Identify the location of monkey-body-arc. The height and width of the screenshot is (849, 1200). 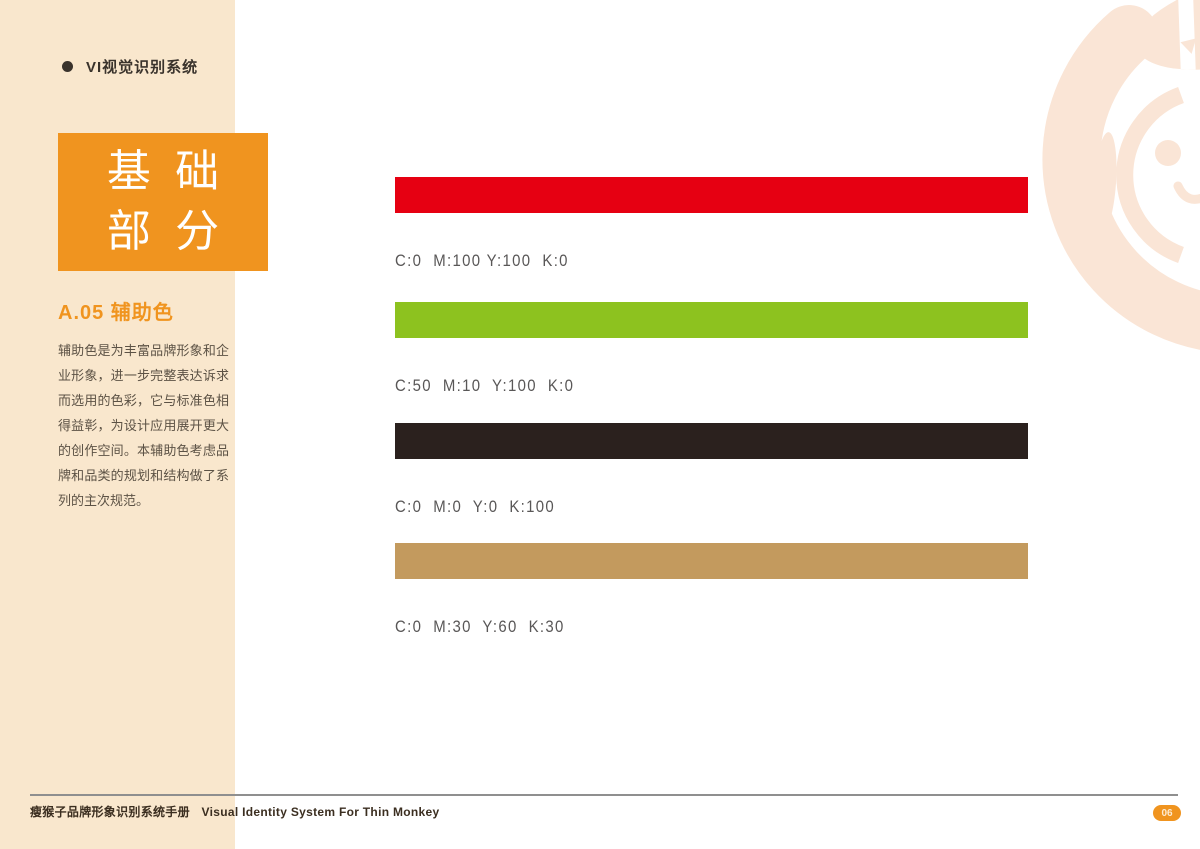
(1121, 177).